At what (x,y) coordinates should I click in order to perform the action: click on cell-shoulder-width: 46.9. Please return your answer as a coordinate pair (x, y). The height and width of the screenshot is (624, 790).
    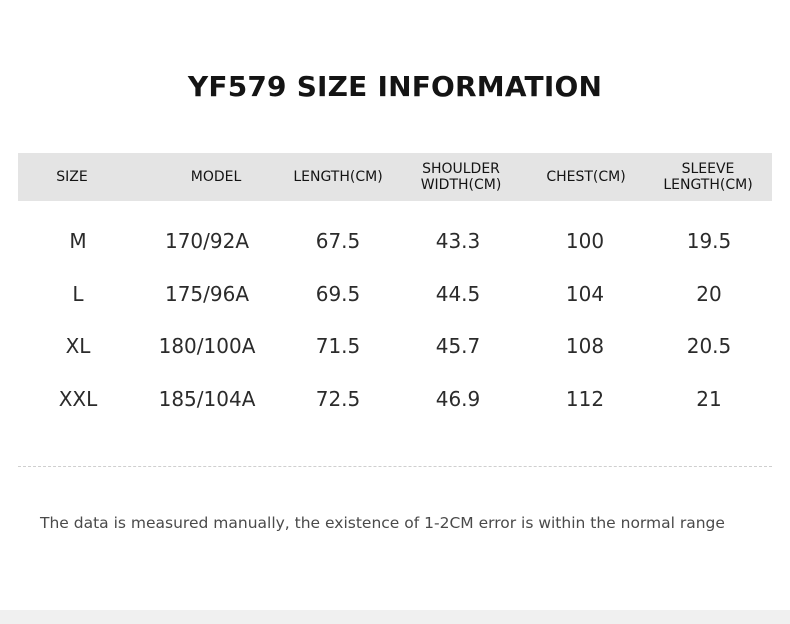
    Looking at the image, I should click on (458, 399).